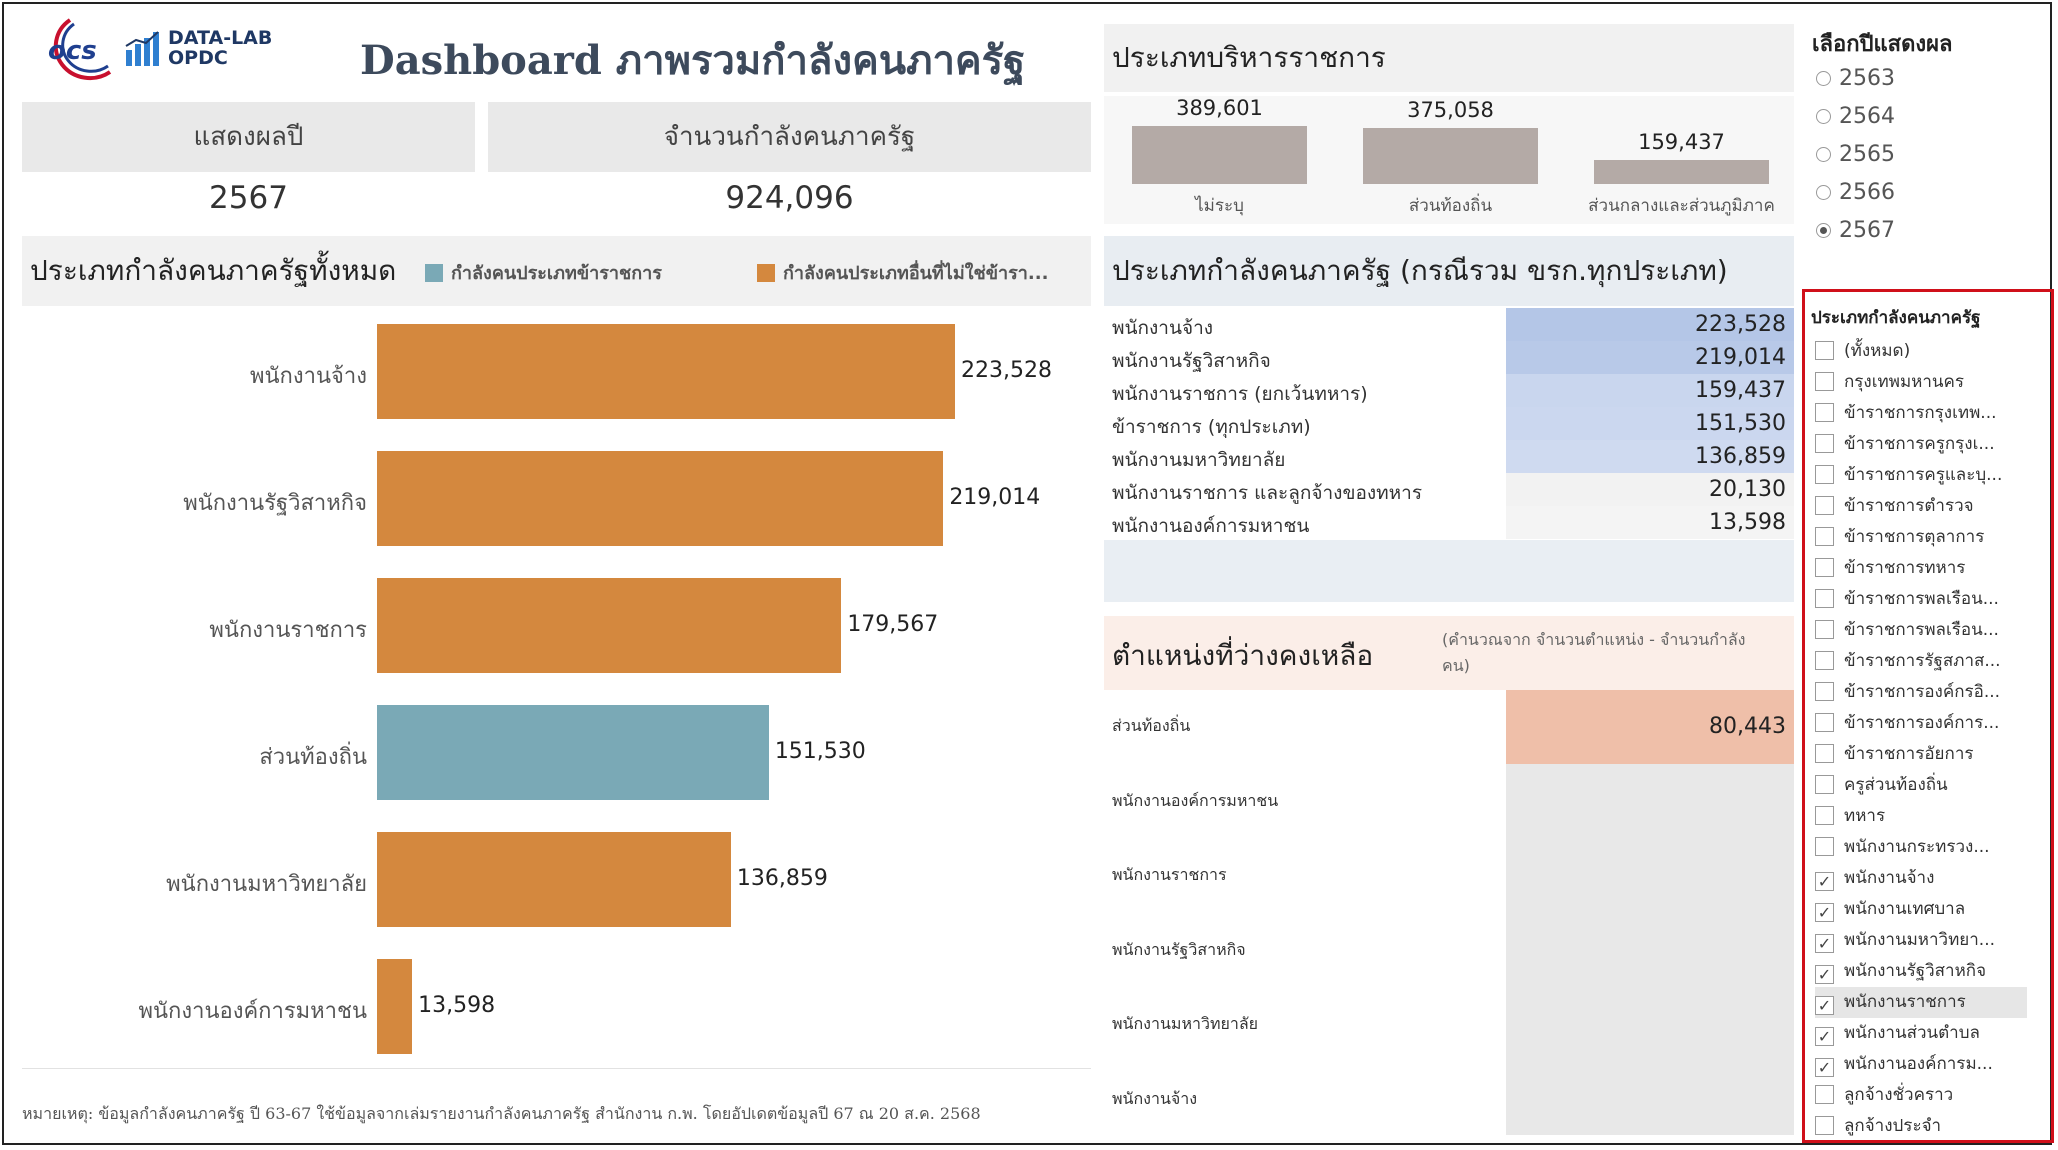  I want to click on type-filter-item-label: ลูกจ้างชั่วคราว, so click(1899, 1095).